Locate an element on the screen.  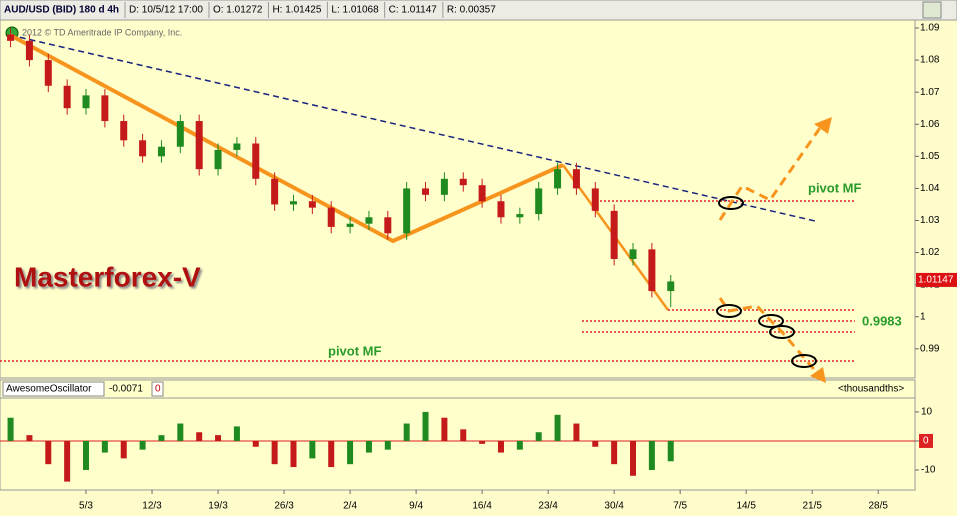
x-tick-label: 7/5 is located at coordinates (680, 506).